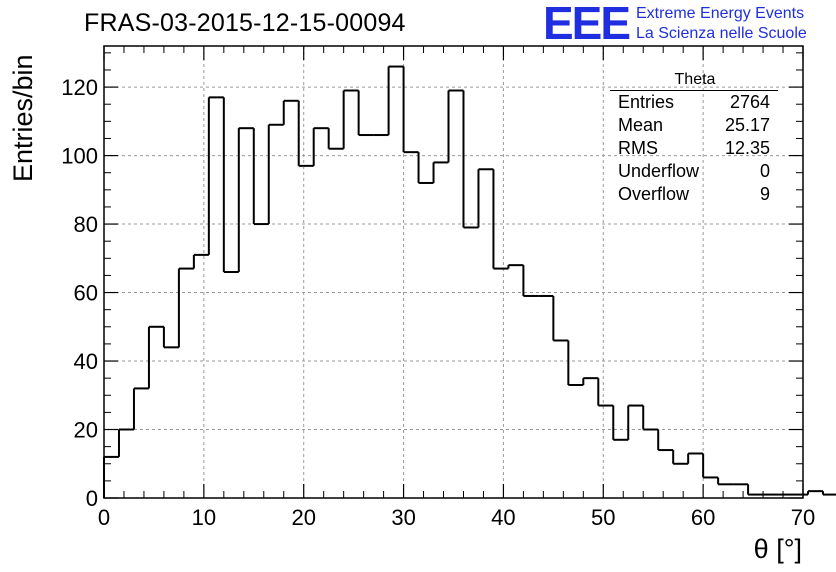  What do you see at coordinates (403, 517) in the screenshot?
I see `x-tick-label: 30` at bounding box center [403, 517].